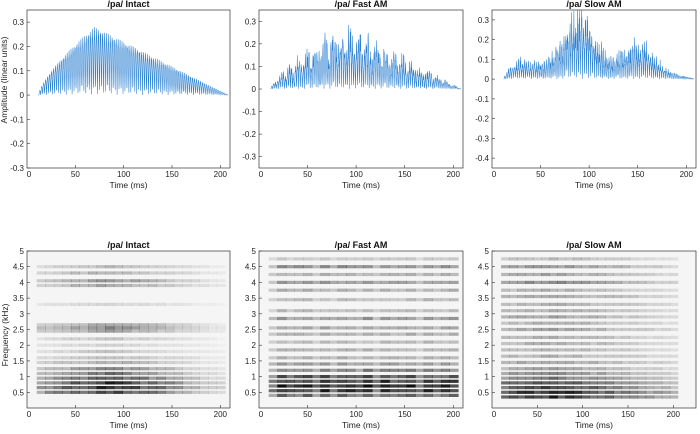 The width and height of the screenshot is (700, 434). Describe the element at coordinates (22, 95) in the screenshot. I see `y-tick-label: 0` at that location.